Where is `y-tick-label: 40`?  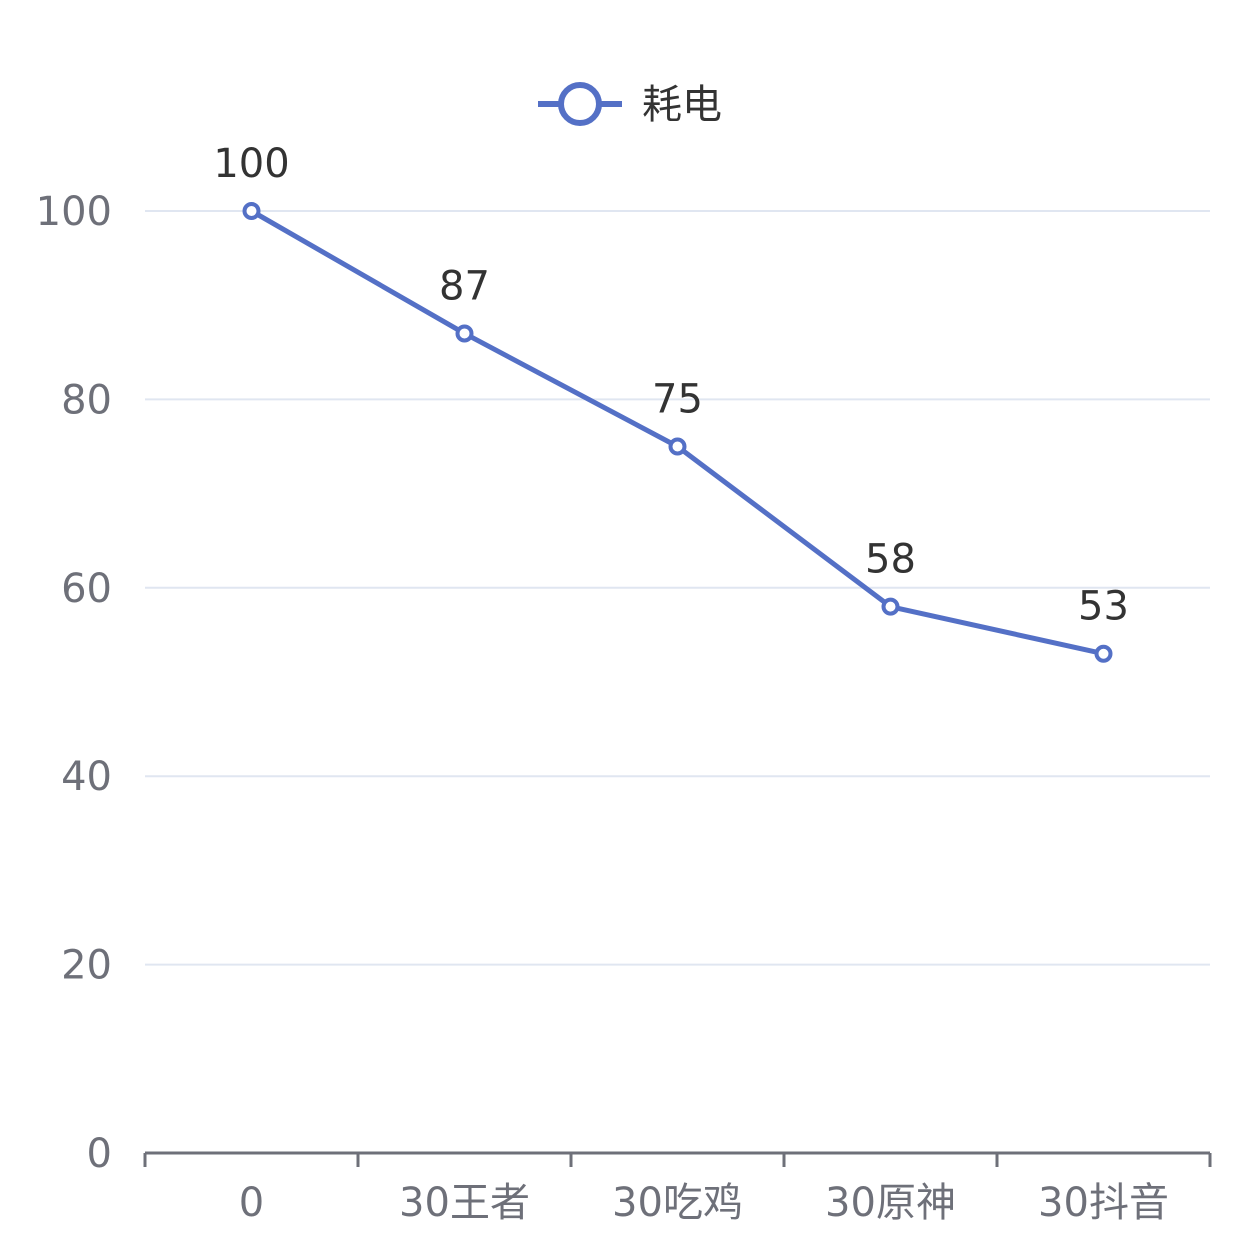 y-tick-label: 40 is located at coordinates (86, 777).